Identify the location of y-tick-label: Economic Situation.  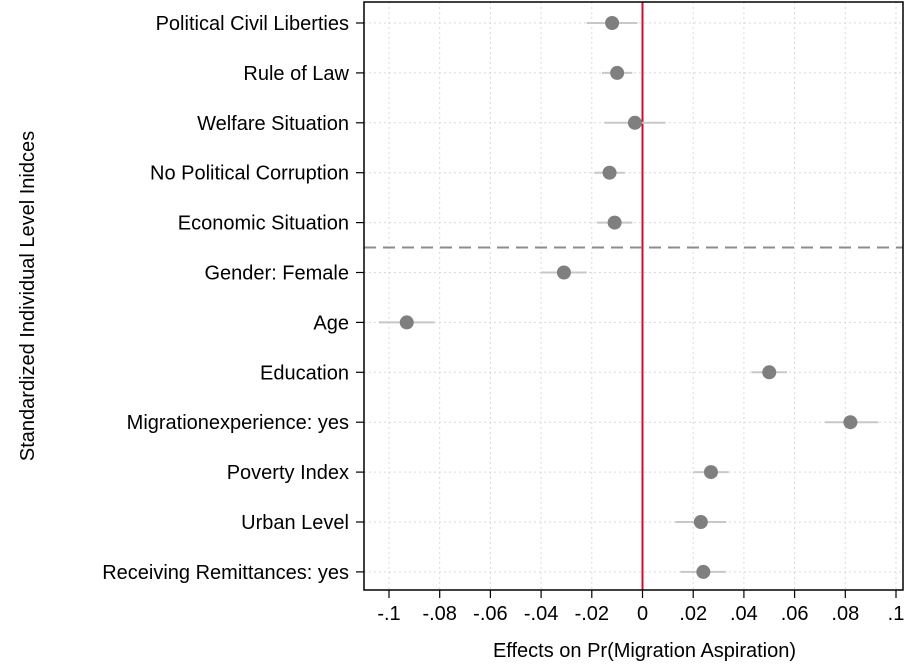
(263, 224).